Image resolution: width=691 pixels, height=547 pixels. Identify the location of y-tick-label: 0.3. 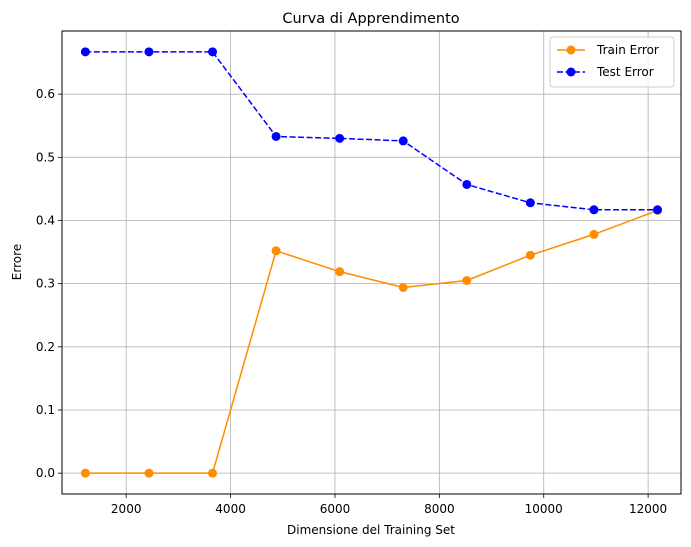
(45, 284).